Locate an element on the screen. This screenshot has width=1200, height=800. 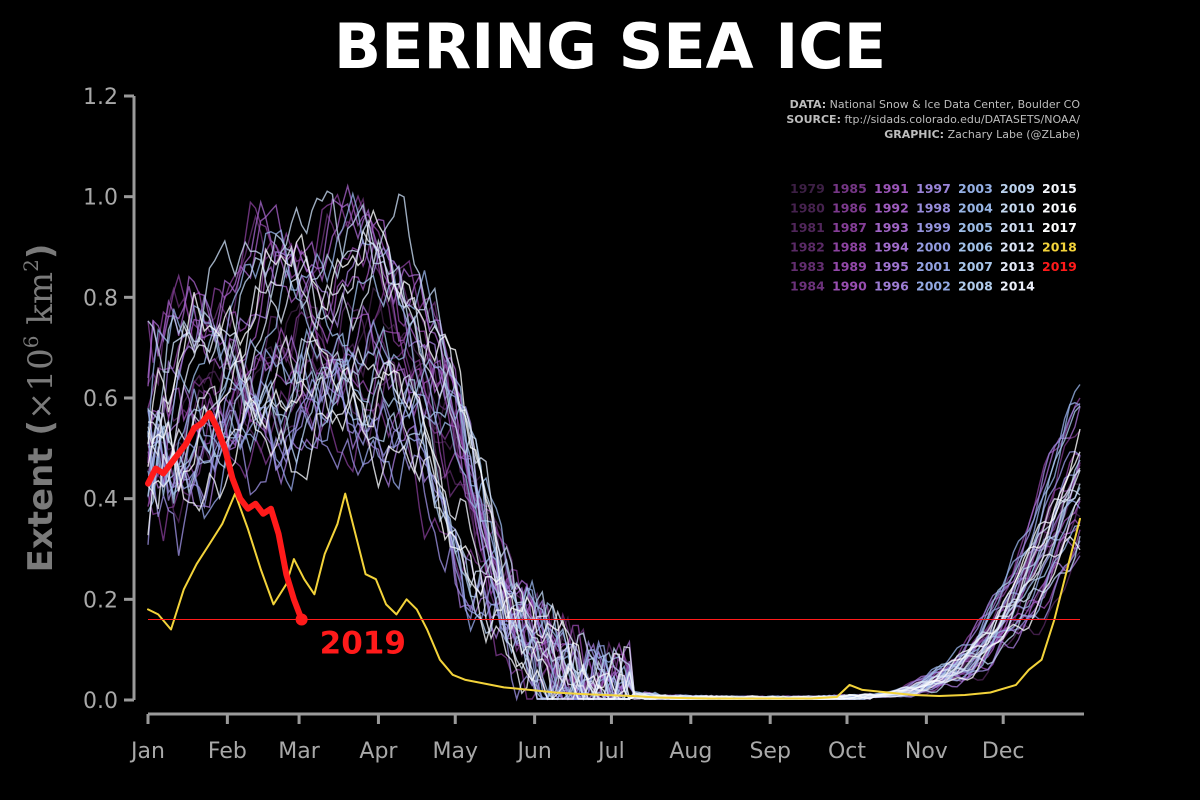
legend-item-2010: 2010 is located at coordinates (1017, 208).